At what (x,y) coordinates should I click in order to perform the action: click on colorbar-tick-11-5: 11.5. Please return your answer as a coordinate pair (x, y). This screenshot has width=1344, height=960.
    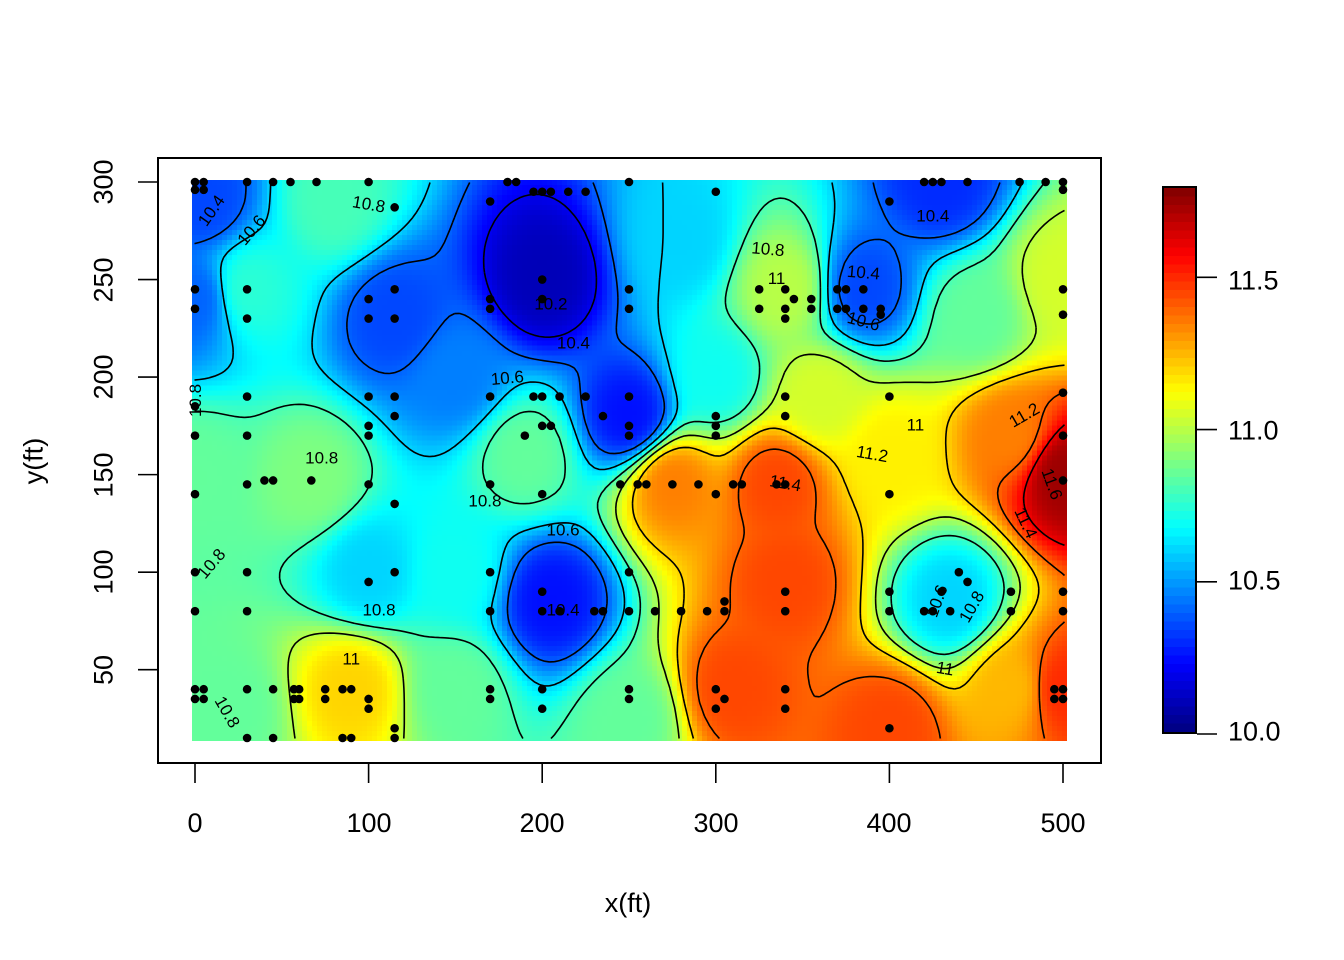
    Looking at the image, I should click on (1253, 280).